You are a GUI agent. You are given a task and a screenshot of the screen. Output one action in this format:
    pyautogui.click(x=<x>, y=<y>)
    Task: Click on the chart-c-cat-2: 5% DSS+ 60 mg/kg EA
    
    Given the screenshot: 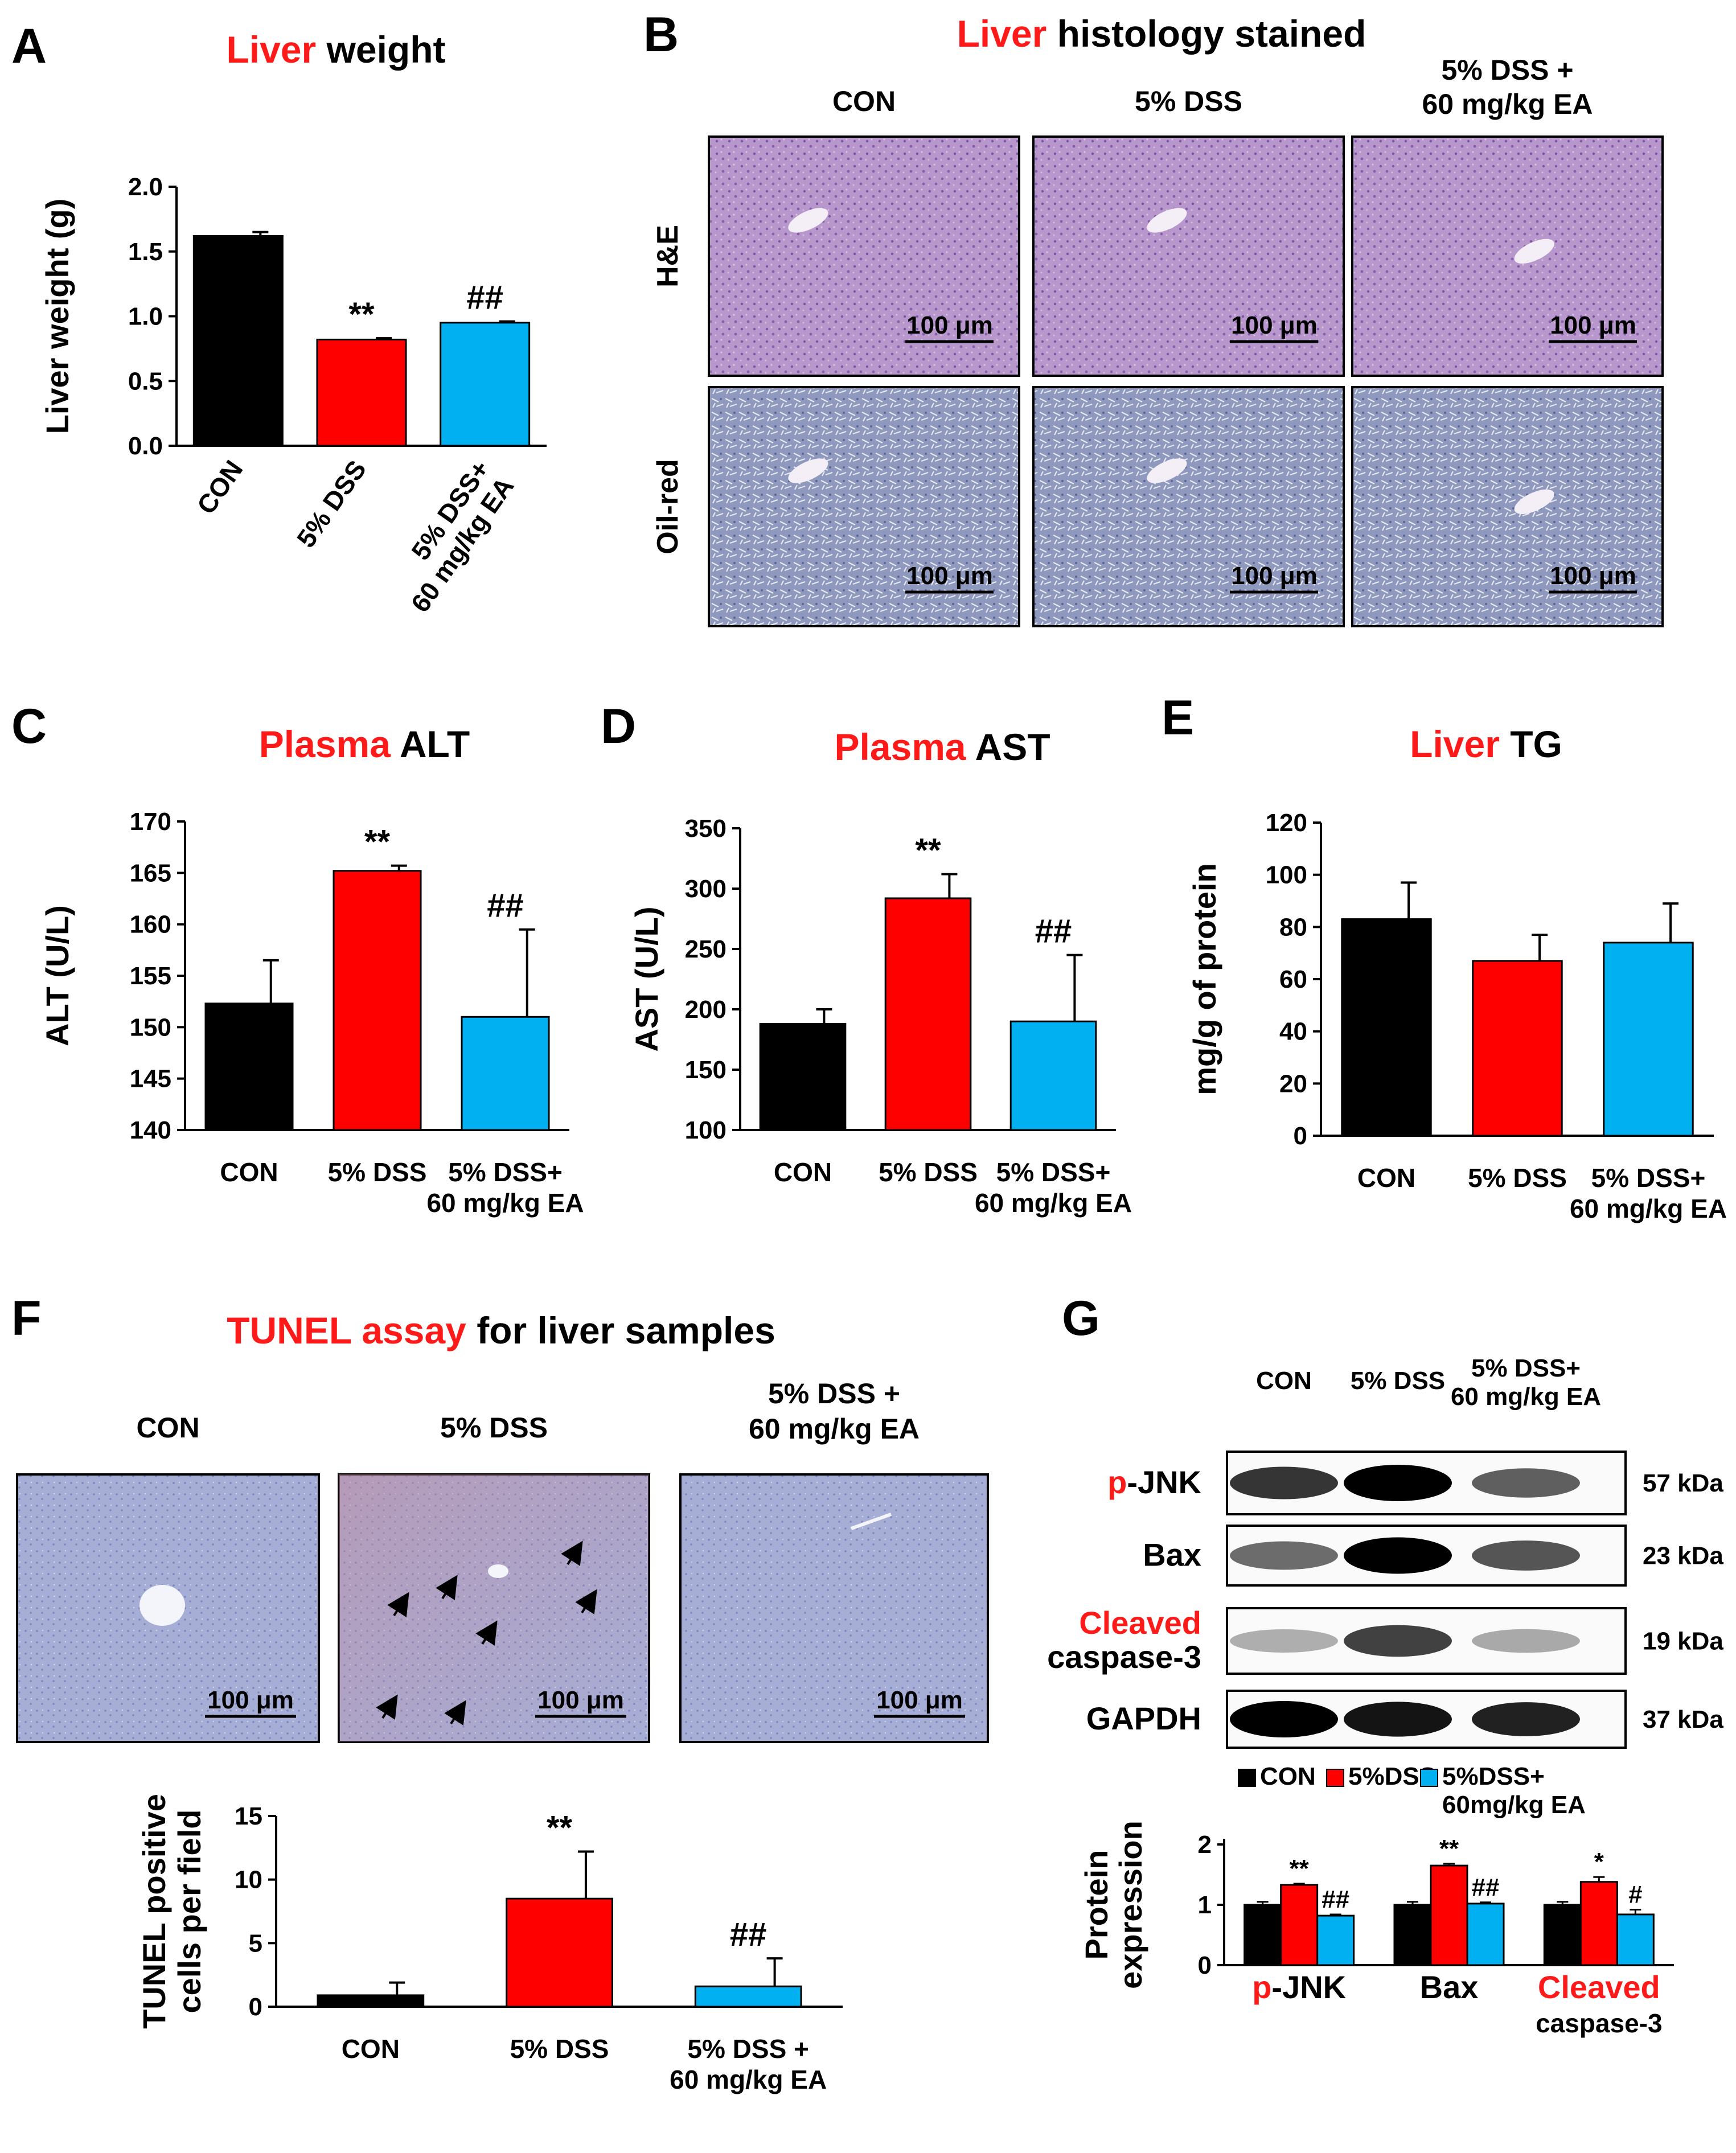 What is the action you would take?
    pyautogui.click(x=505, y=1187)
    